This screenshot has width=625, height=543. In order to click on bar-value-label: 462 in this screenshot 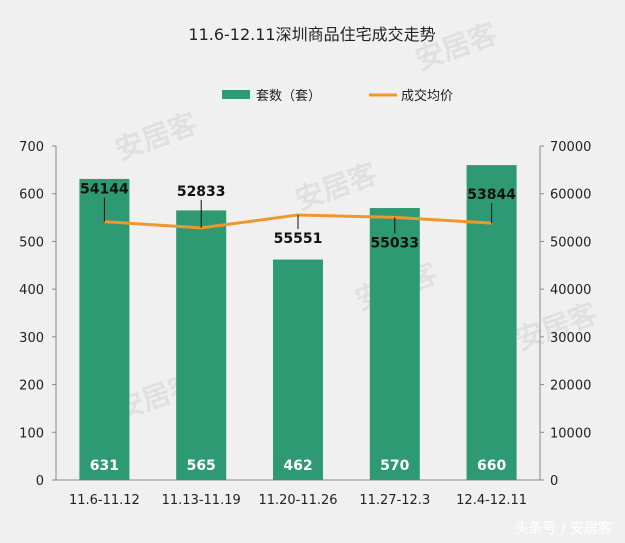, I will do `click(297, 466)`.